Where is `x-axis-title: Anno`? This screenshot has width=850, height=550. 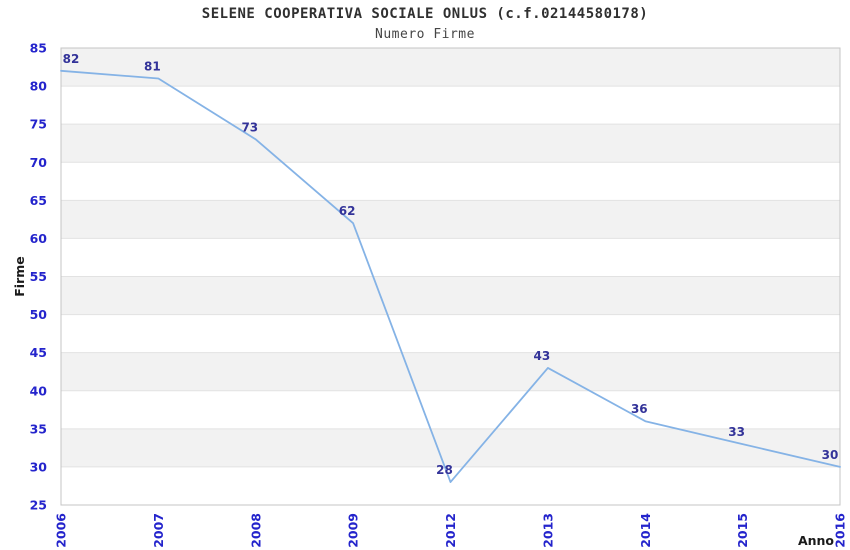 x-axis-title: Anno is located at coordinates (816, 540).